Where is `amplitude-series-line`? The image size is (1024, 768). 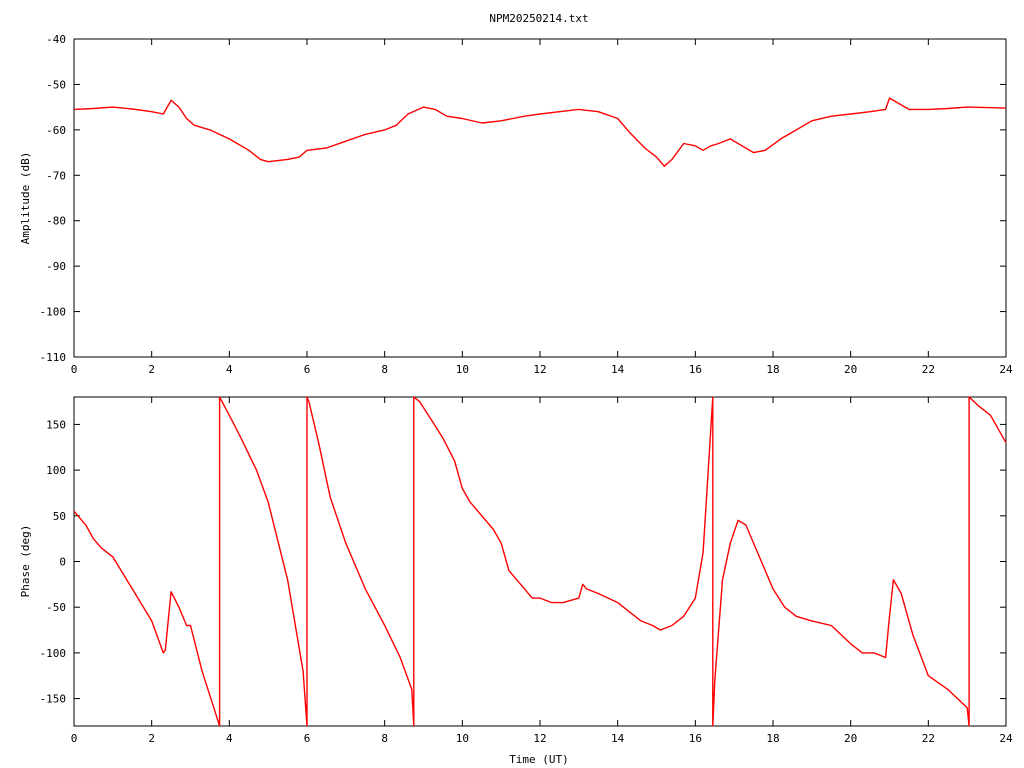 amplitude-series-line is located at coordinates (540, 132).